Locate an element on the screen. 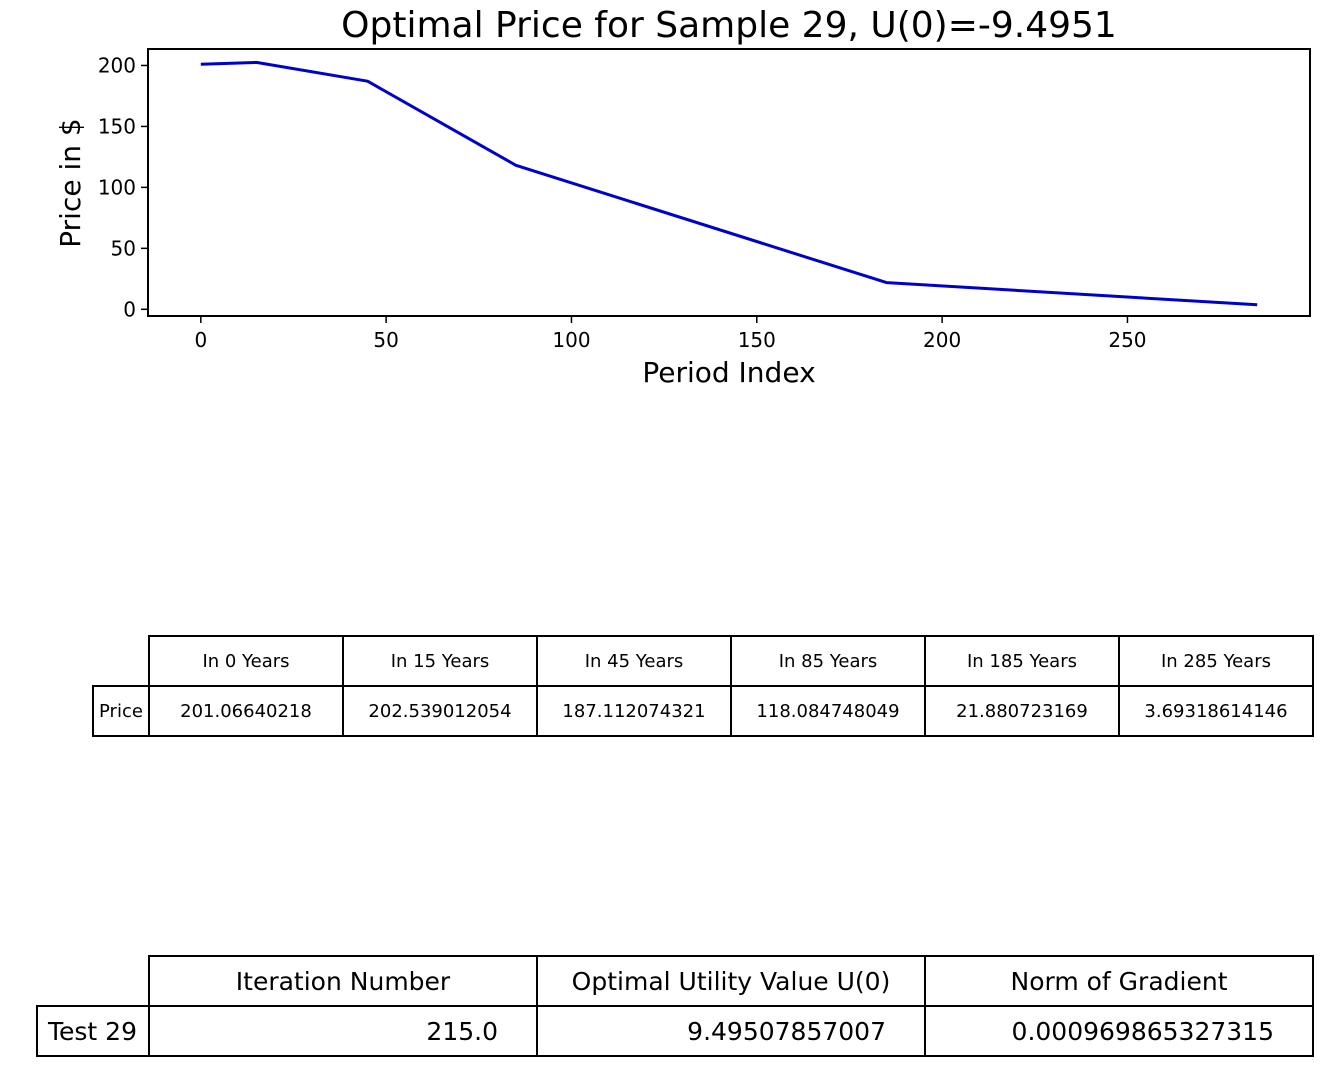  price-row-label: Price is located at coordinates (121, 711).